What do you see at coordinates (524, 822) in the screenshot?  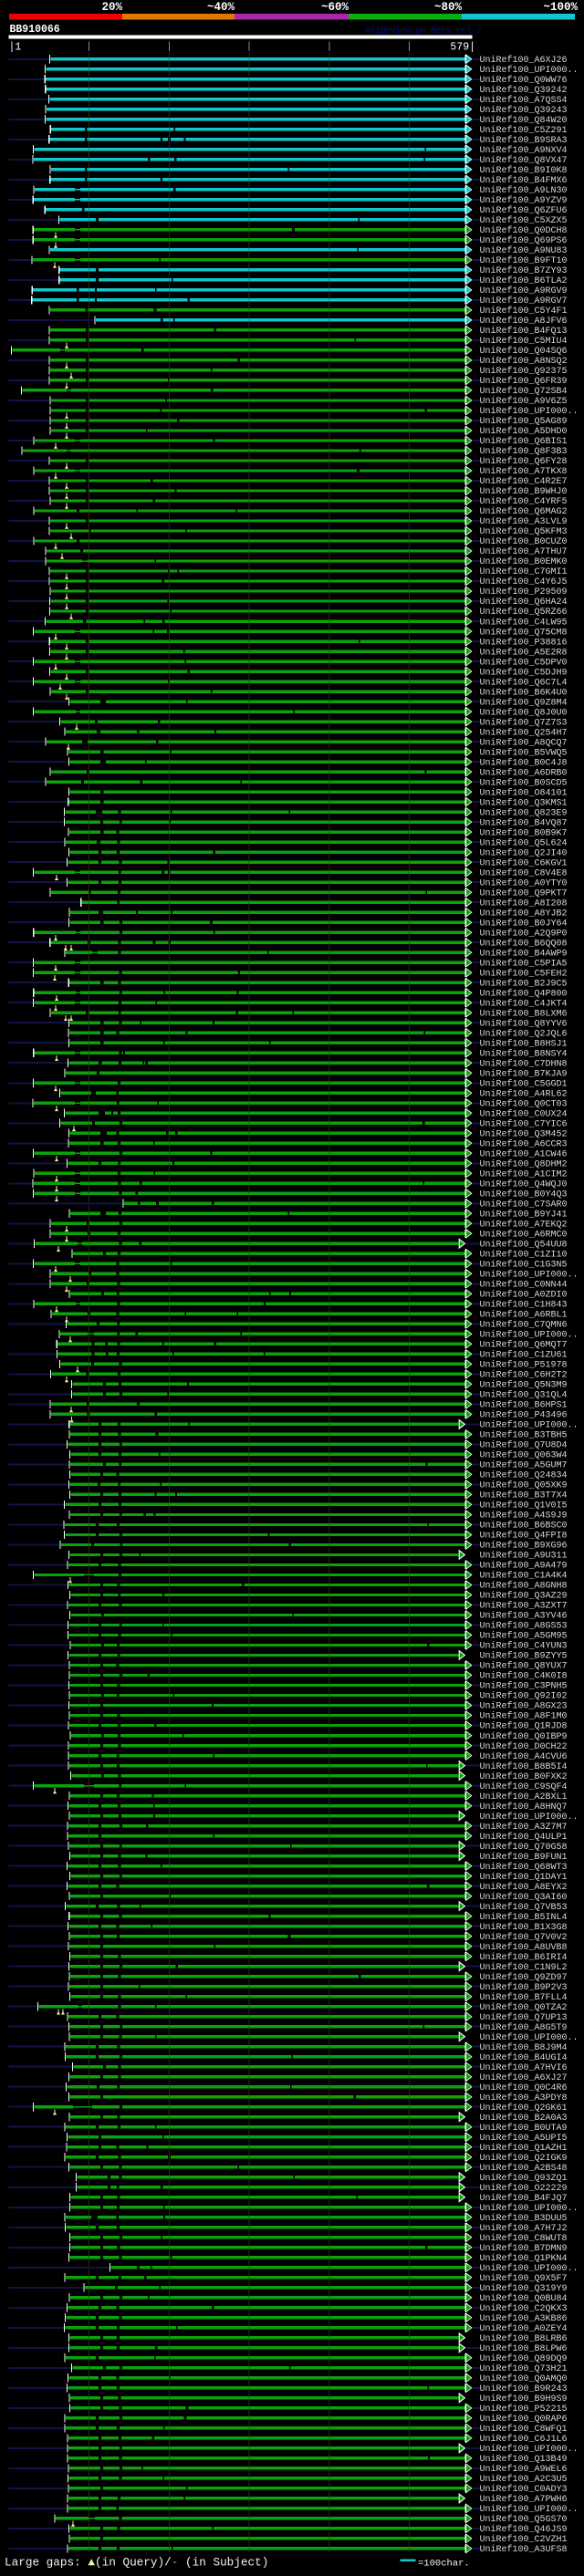 I see `svg-text: UniRef100_B4VQ87` at bounding box center [524, 822].